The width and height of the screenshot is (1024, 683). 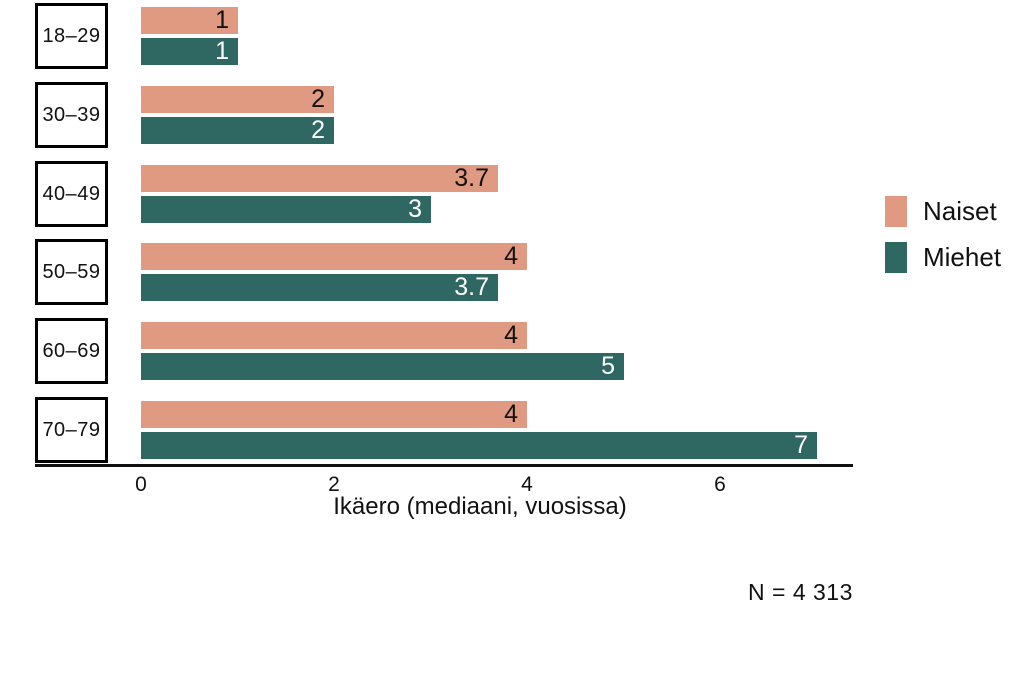 I want to click on age-group-row: 60–69 4 5, so click(x=512, y=351).